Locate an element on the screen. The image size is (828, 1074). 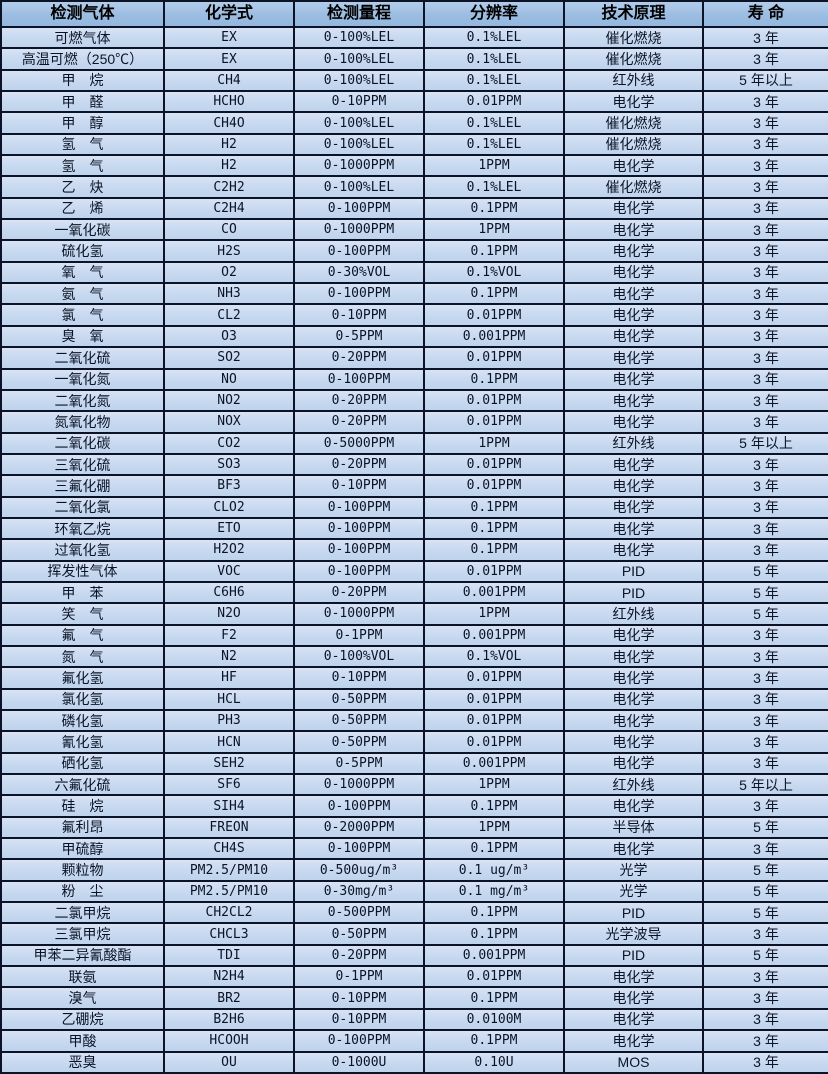
chemical-formula-cell: O2 is located at coordinates (229, 272).